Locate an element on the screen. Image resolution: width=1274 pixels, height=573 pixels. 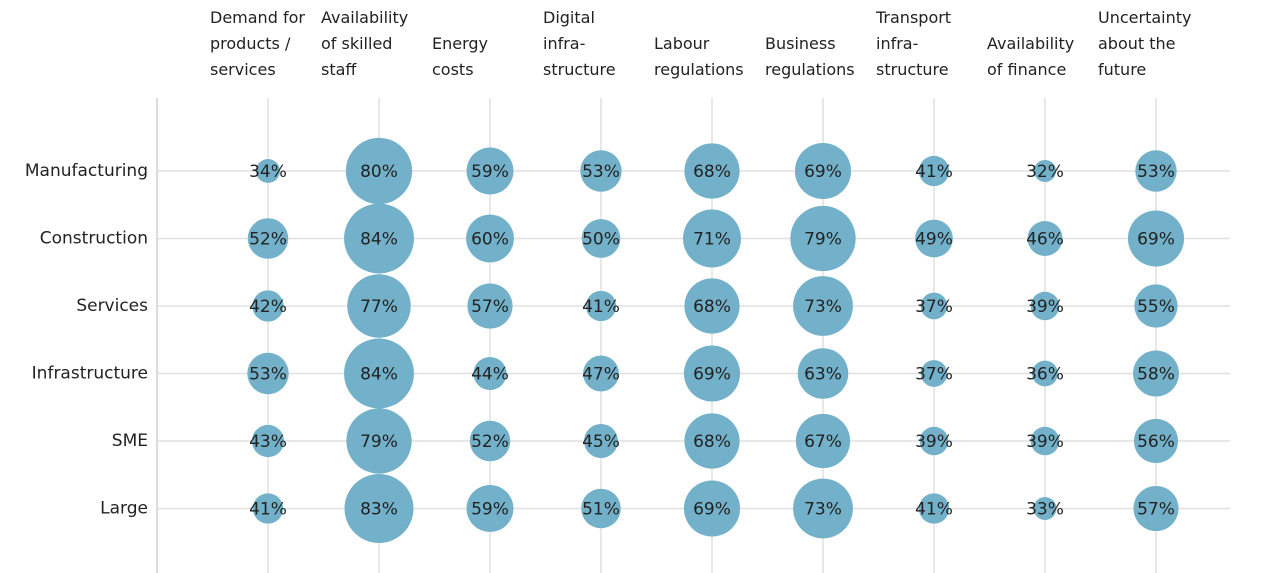
row-label: Large is located at coordinates (124, 509).